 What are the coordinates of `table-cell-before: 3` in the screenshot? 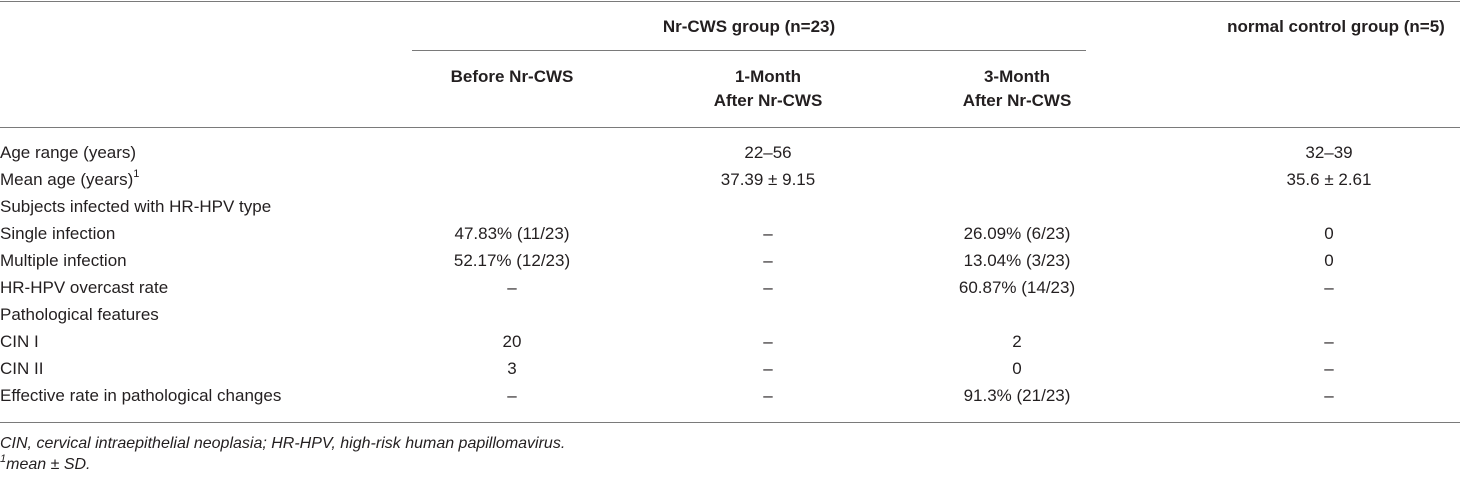 It's located at (512, 368).